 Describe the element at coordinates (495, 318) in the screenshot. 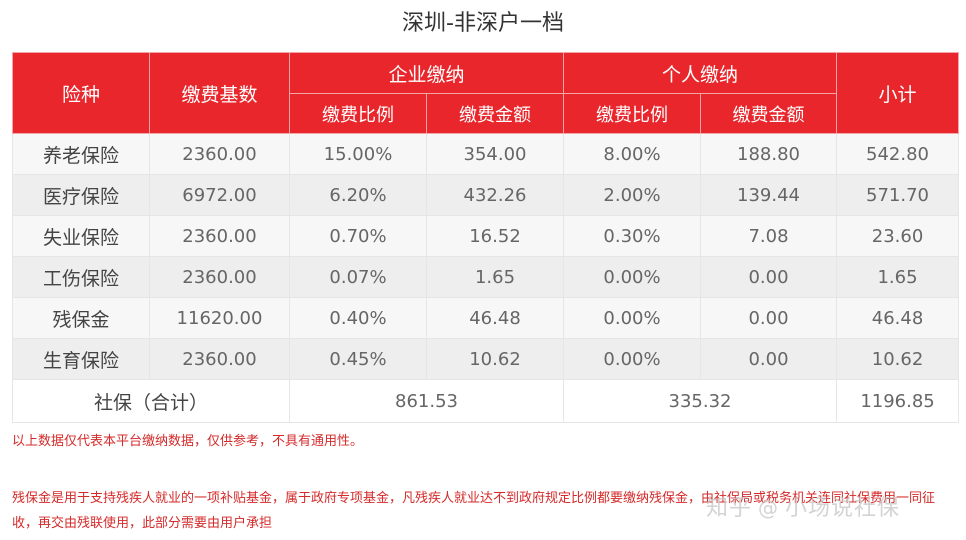

I see `company-amount: 46.48` at that location.